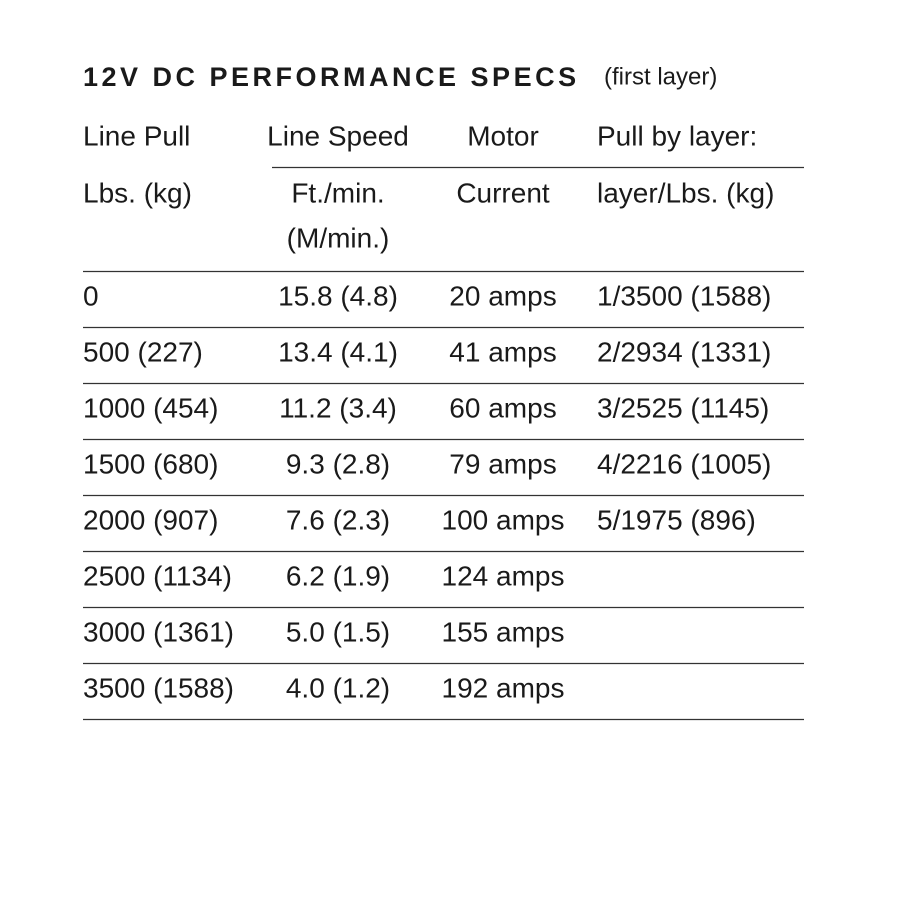  I want to click on cell: 100 amps, so click(503, 519).